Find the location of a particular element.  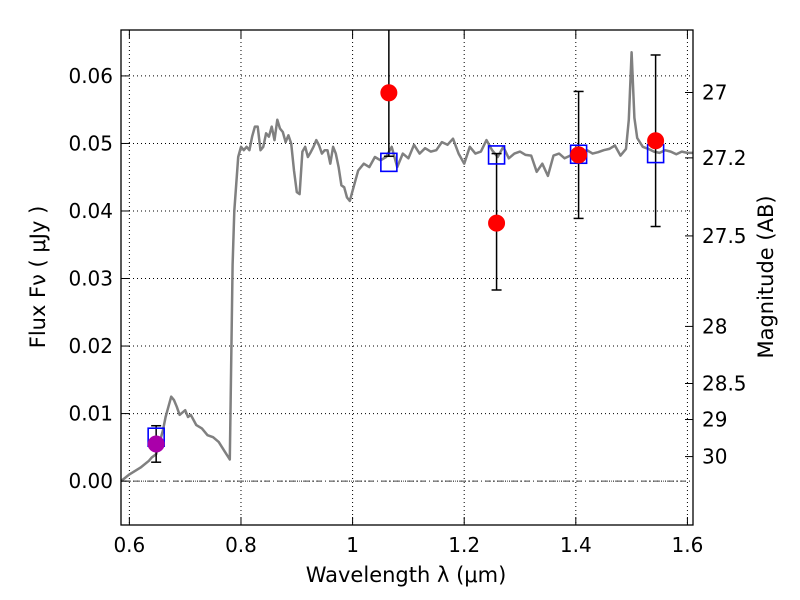

y-tick-label: 0.03 is located at coordinates (90, 279).